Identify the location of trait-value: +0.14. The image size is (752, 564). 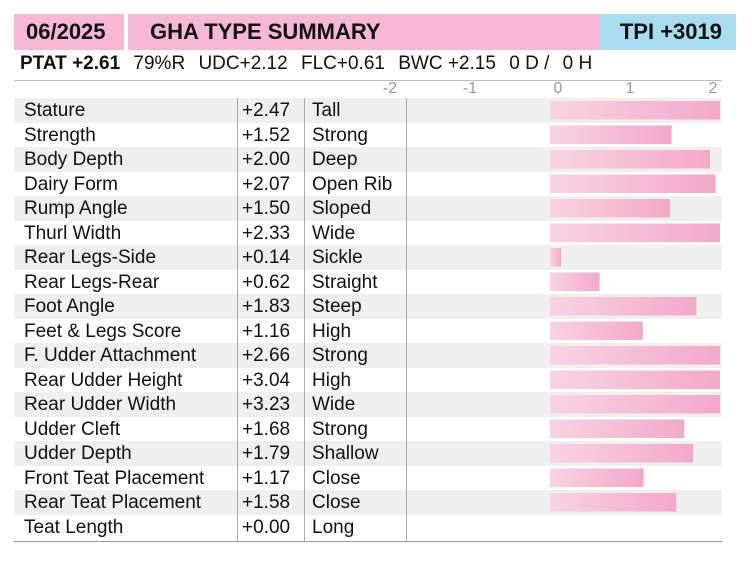
(266, 257).